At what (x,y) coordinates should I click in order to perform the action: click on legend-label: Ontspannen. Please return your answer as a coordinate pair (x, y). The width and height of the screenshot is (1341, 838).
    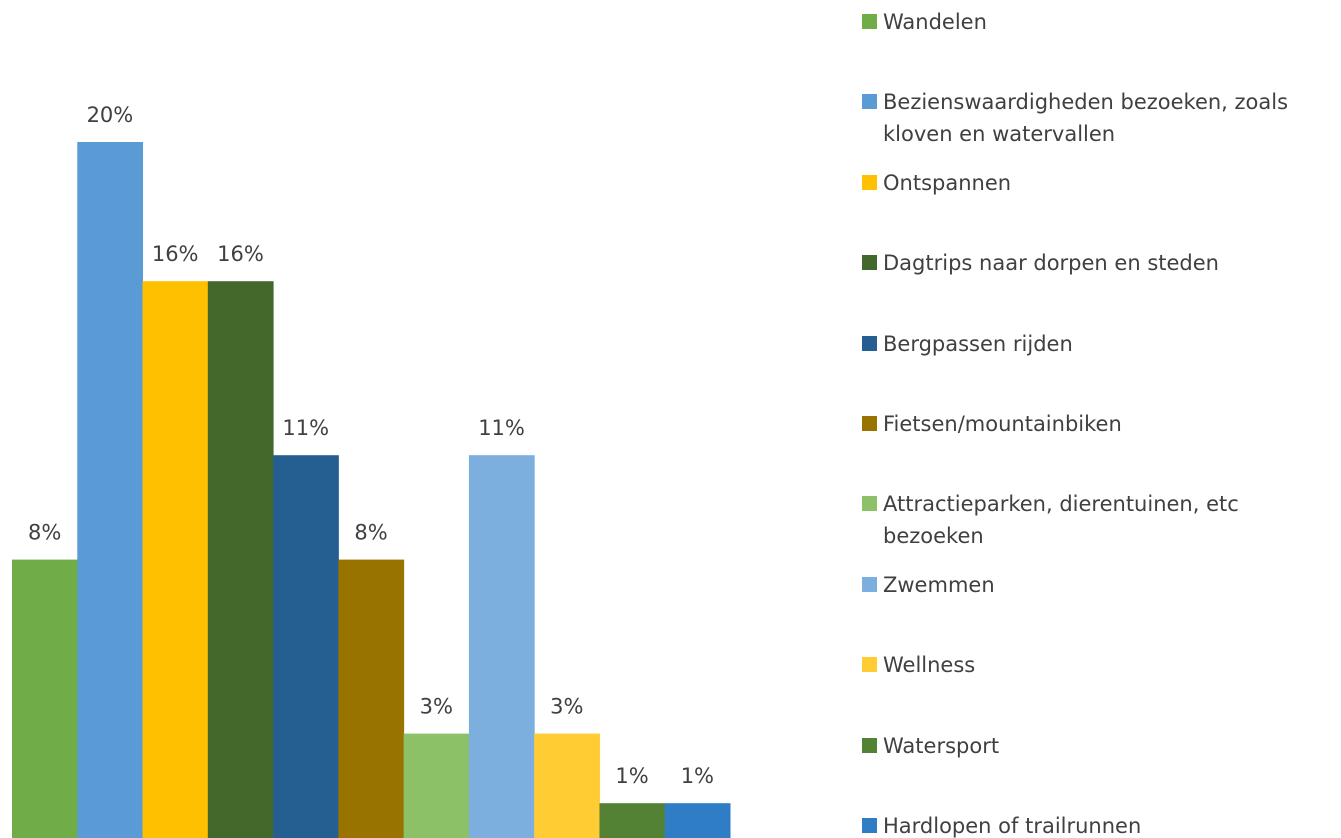
    Looking at the image, I should click on (947, 182).